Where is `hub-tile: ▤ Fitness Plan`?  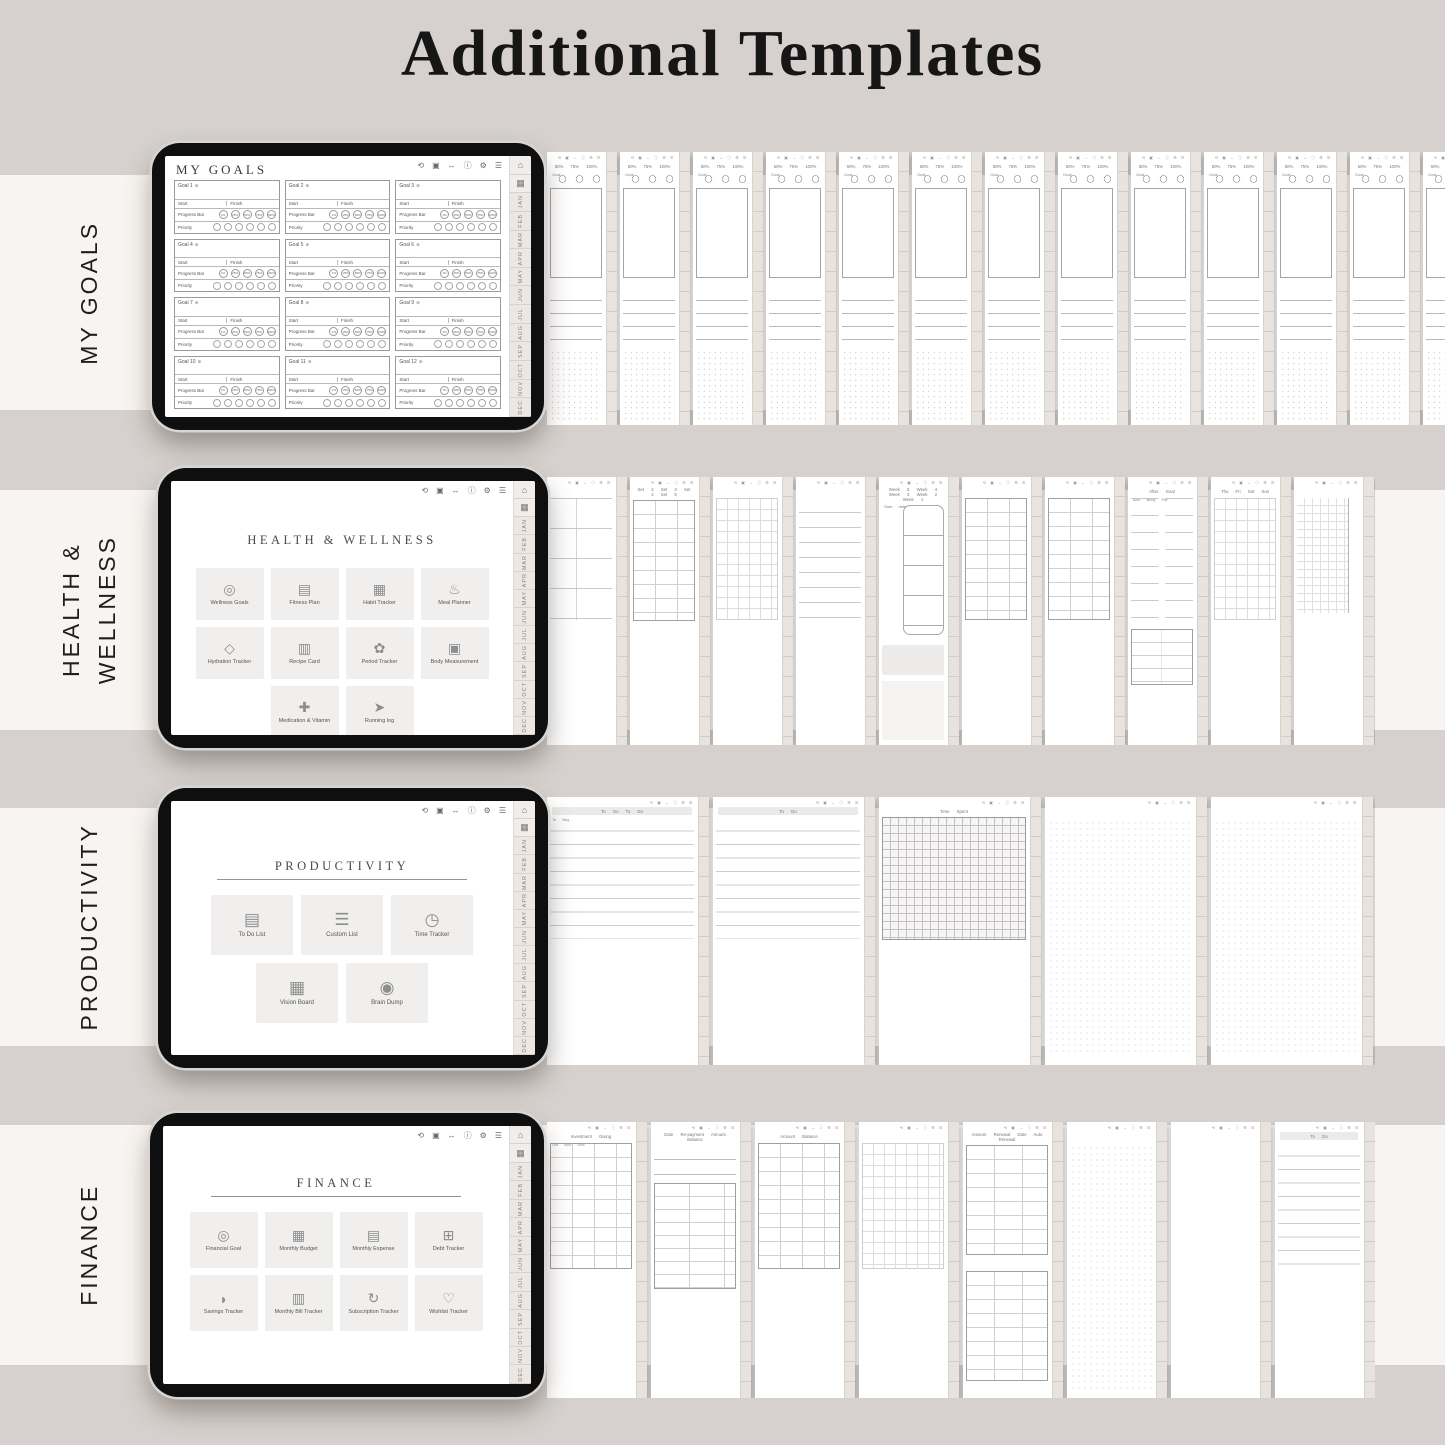
hub-tile: ▤ Fitness Plan is located at coordinates (304, 594).